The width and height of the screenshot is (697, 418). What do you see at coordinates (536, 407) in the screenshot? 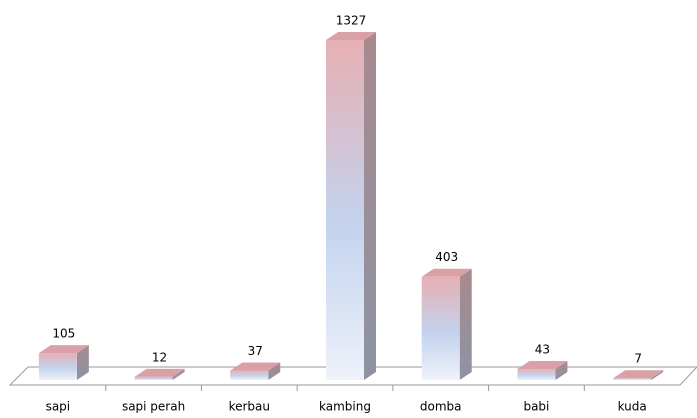
I see `x-tick-label: babi` at bounding box center [536, 407].